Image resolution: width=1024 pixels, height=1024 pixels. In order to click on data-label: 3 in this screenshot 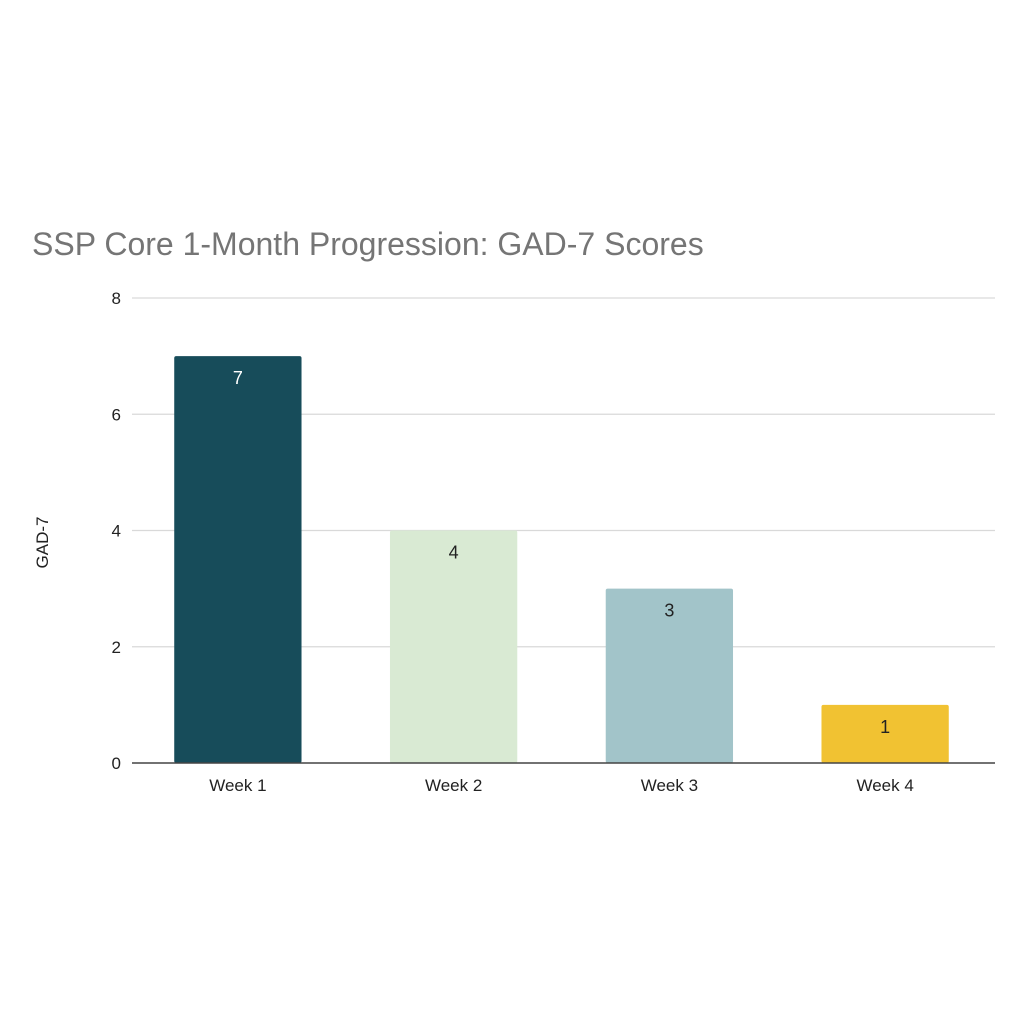, I will do `click(669, 611)`.